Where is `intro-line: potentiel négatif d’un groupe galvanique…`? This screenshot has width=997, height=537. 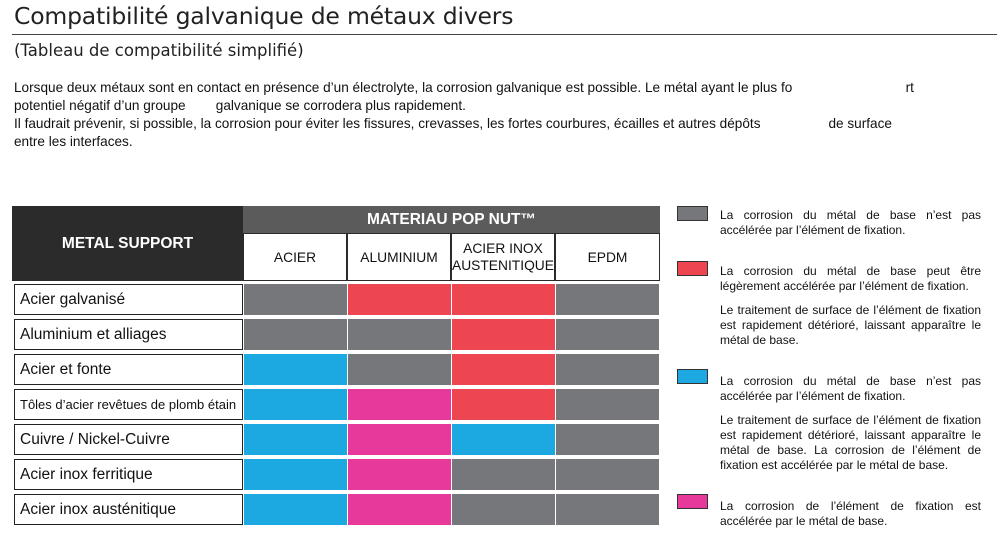
intro-line: potentiel négatif d’un groupe galvanique… is located at coordinates (240, 105).